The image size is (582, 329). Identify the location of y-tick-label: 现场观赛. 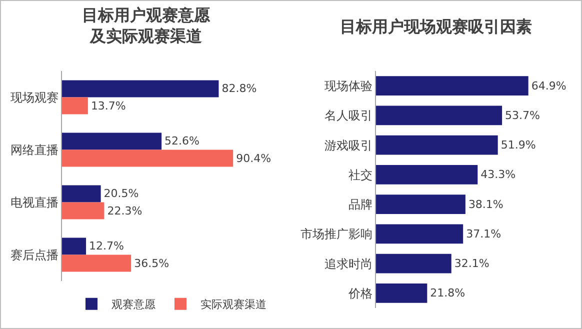
(34, 97).